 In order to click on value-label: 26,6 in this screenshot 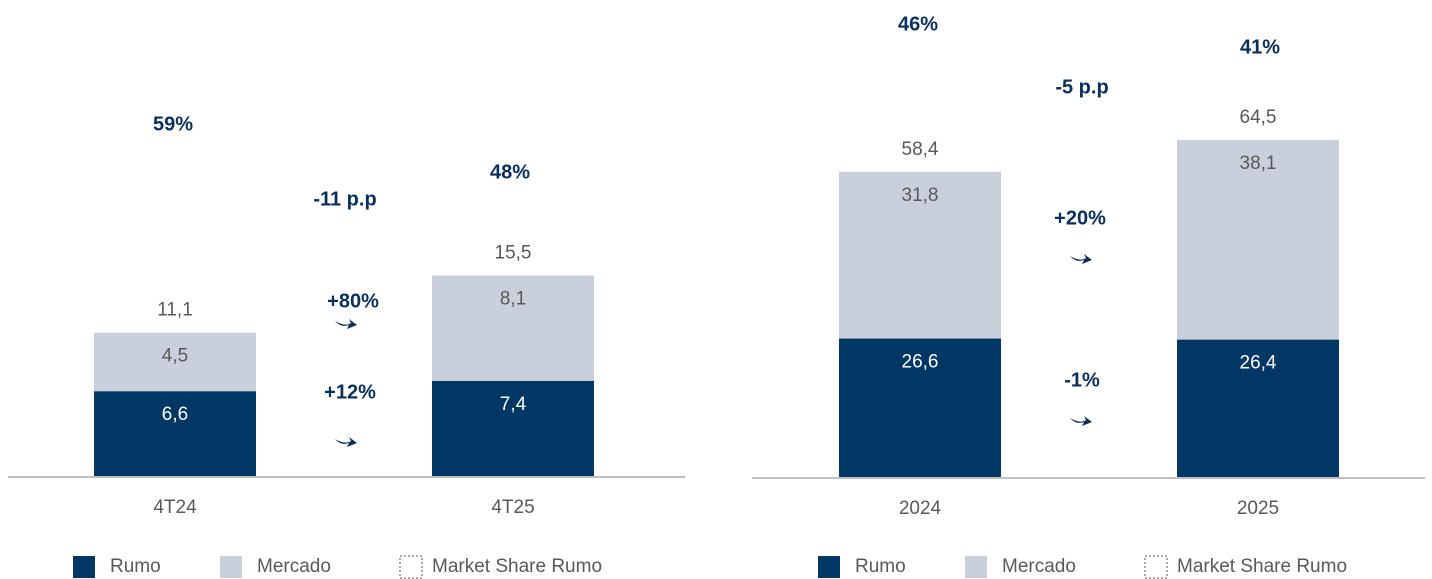, I will do `click(920, 362)`.